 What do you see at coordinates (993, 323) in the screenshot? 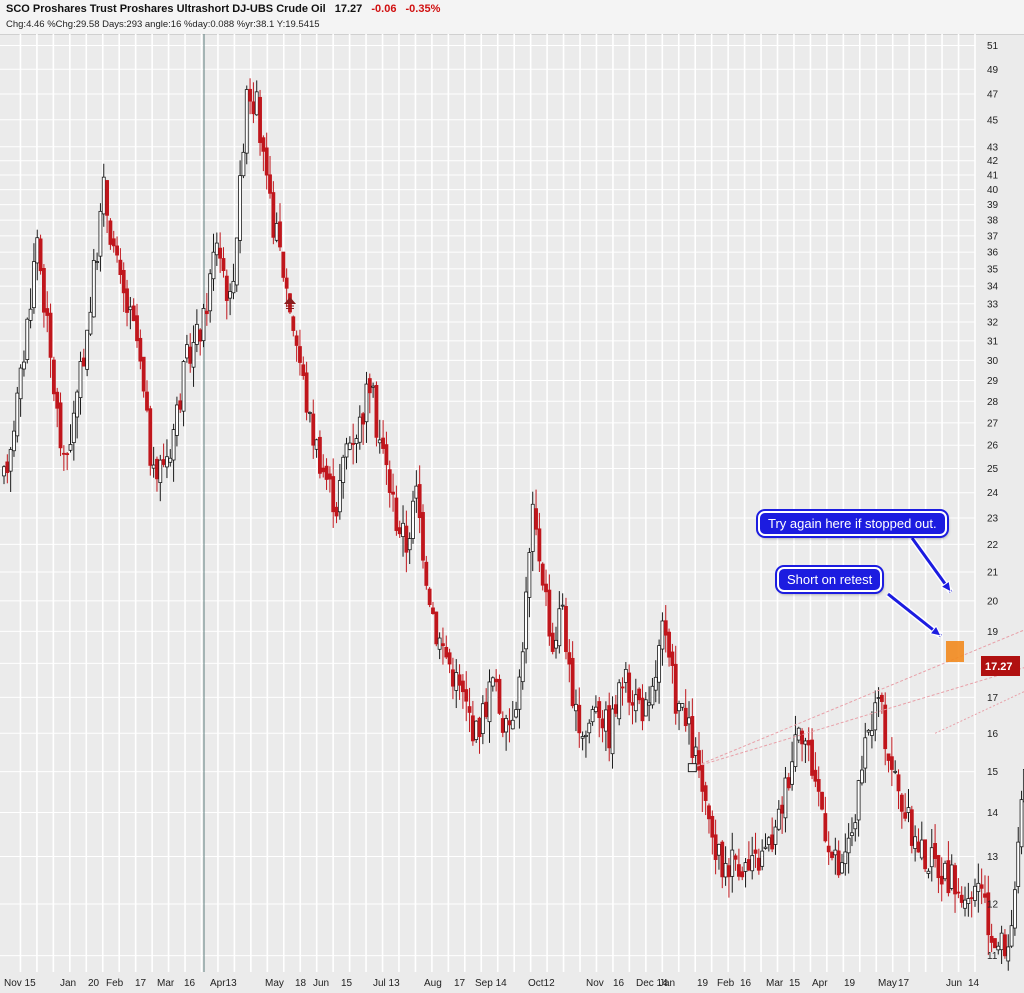
I see `y-tick-label: 32` at bounding box center [993, 323].